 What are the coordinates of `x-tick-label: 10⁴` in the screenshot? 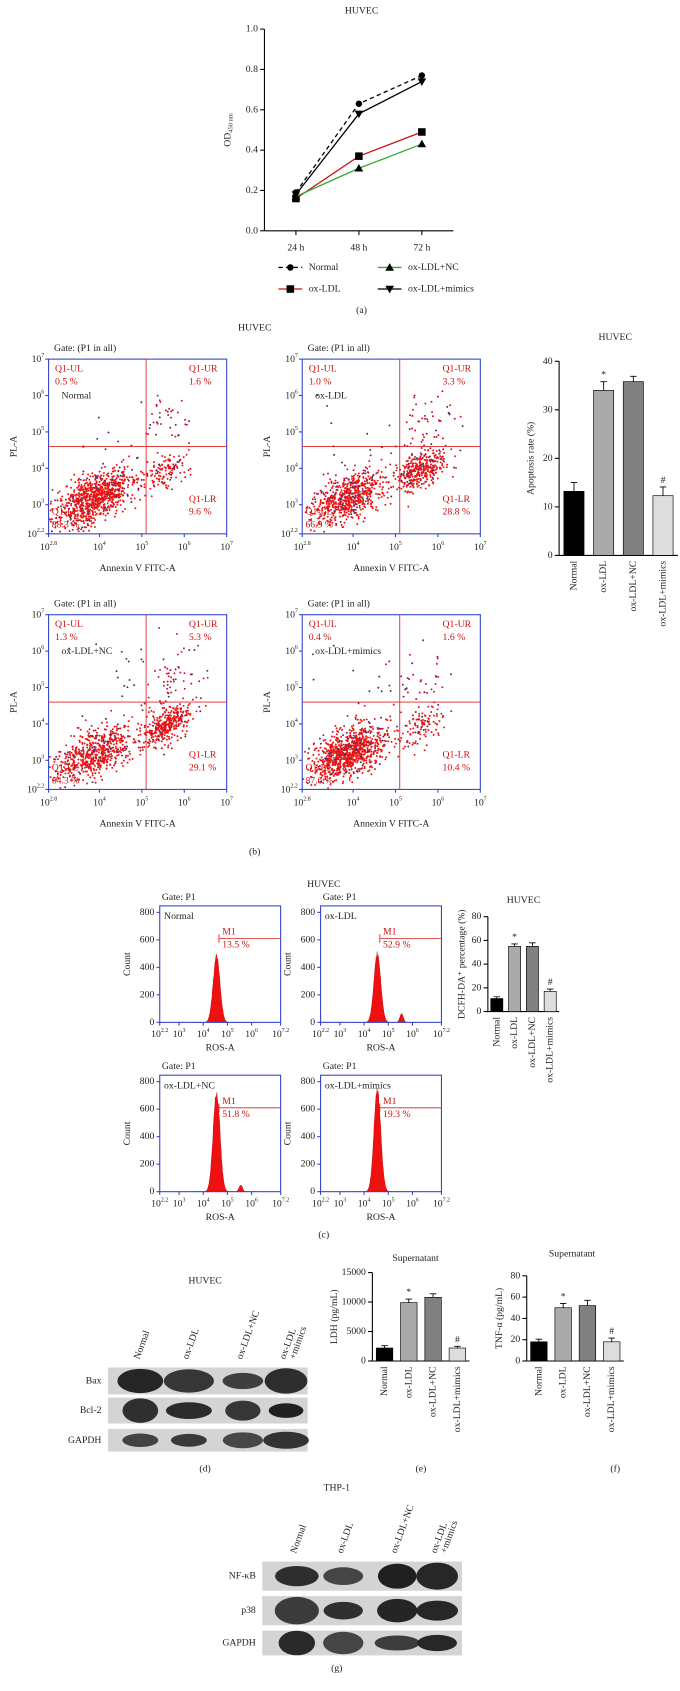 It's located at (364, 1033).